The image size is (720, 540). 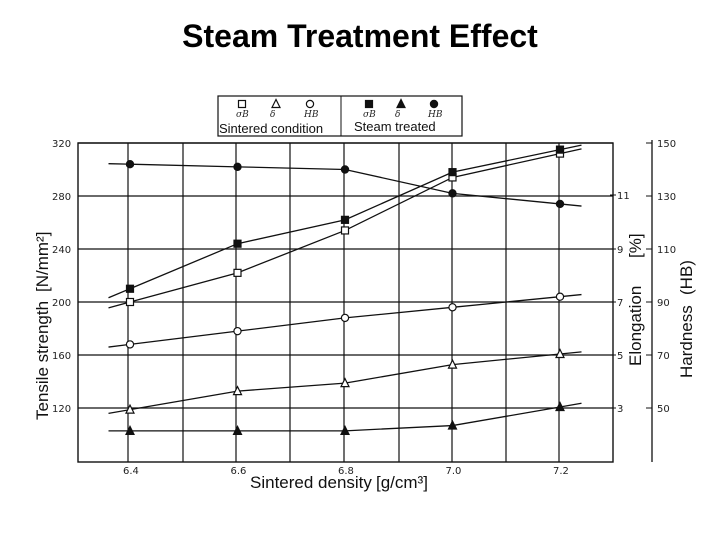 I want to click on page-title: Steam Treatment Effect, so click(x=360, y=36).